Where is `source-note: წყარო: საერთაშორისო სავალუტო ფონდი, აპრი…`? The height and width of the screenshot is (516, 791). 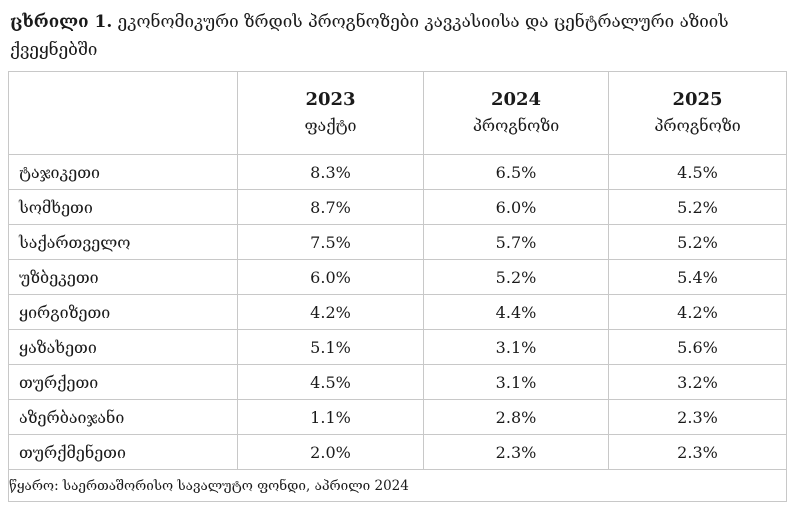
source-note: წყარო: საერთაშორისო სავალუტო ფონდი, აპრი… is located at coordinates (397, 485).